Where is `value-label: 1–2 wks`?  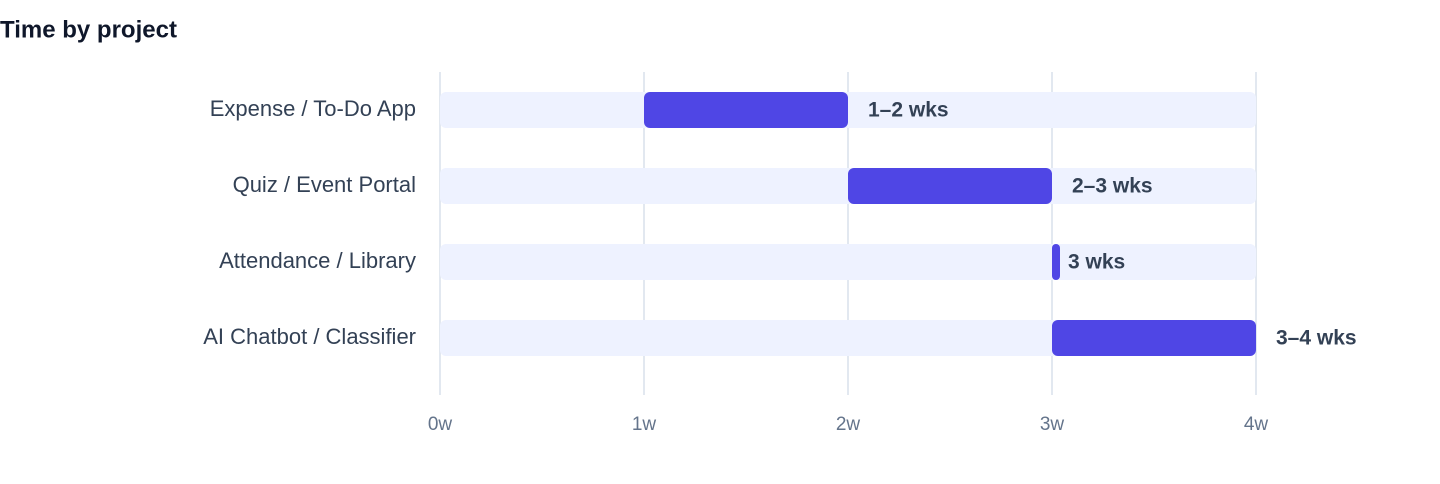 value-label: 1–2 wks is located at coordinates (908, 110).